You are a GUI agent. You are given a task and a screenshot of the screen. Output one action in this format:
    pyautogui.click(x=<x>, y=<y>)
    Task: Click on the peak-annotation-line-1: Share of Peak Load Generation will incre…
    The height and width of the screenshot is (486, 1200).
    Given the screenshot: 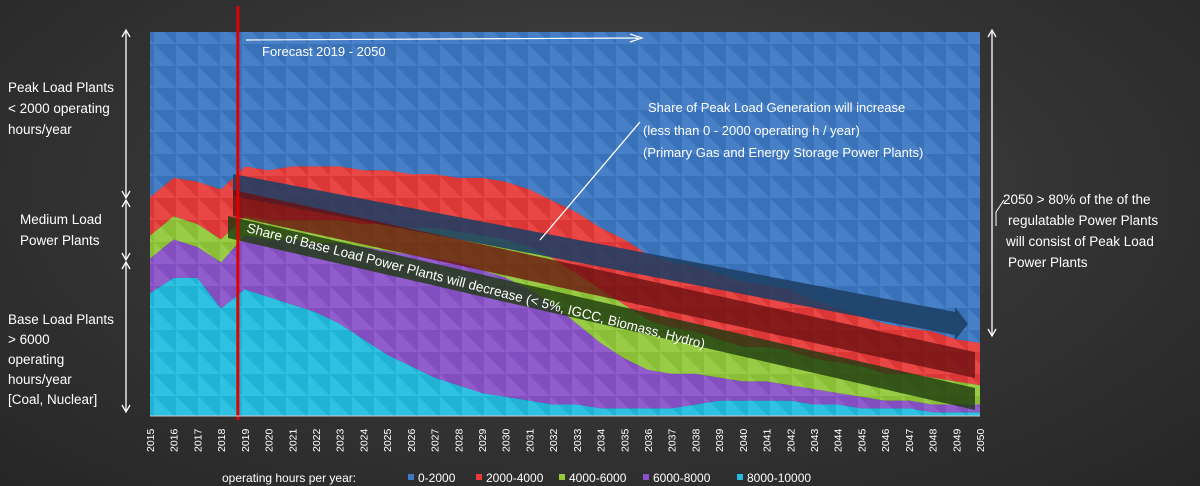 What is the action you would take?
    pyautogui.click(x=776, y=107)
    